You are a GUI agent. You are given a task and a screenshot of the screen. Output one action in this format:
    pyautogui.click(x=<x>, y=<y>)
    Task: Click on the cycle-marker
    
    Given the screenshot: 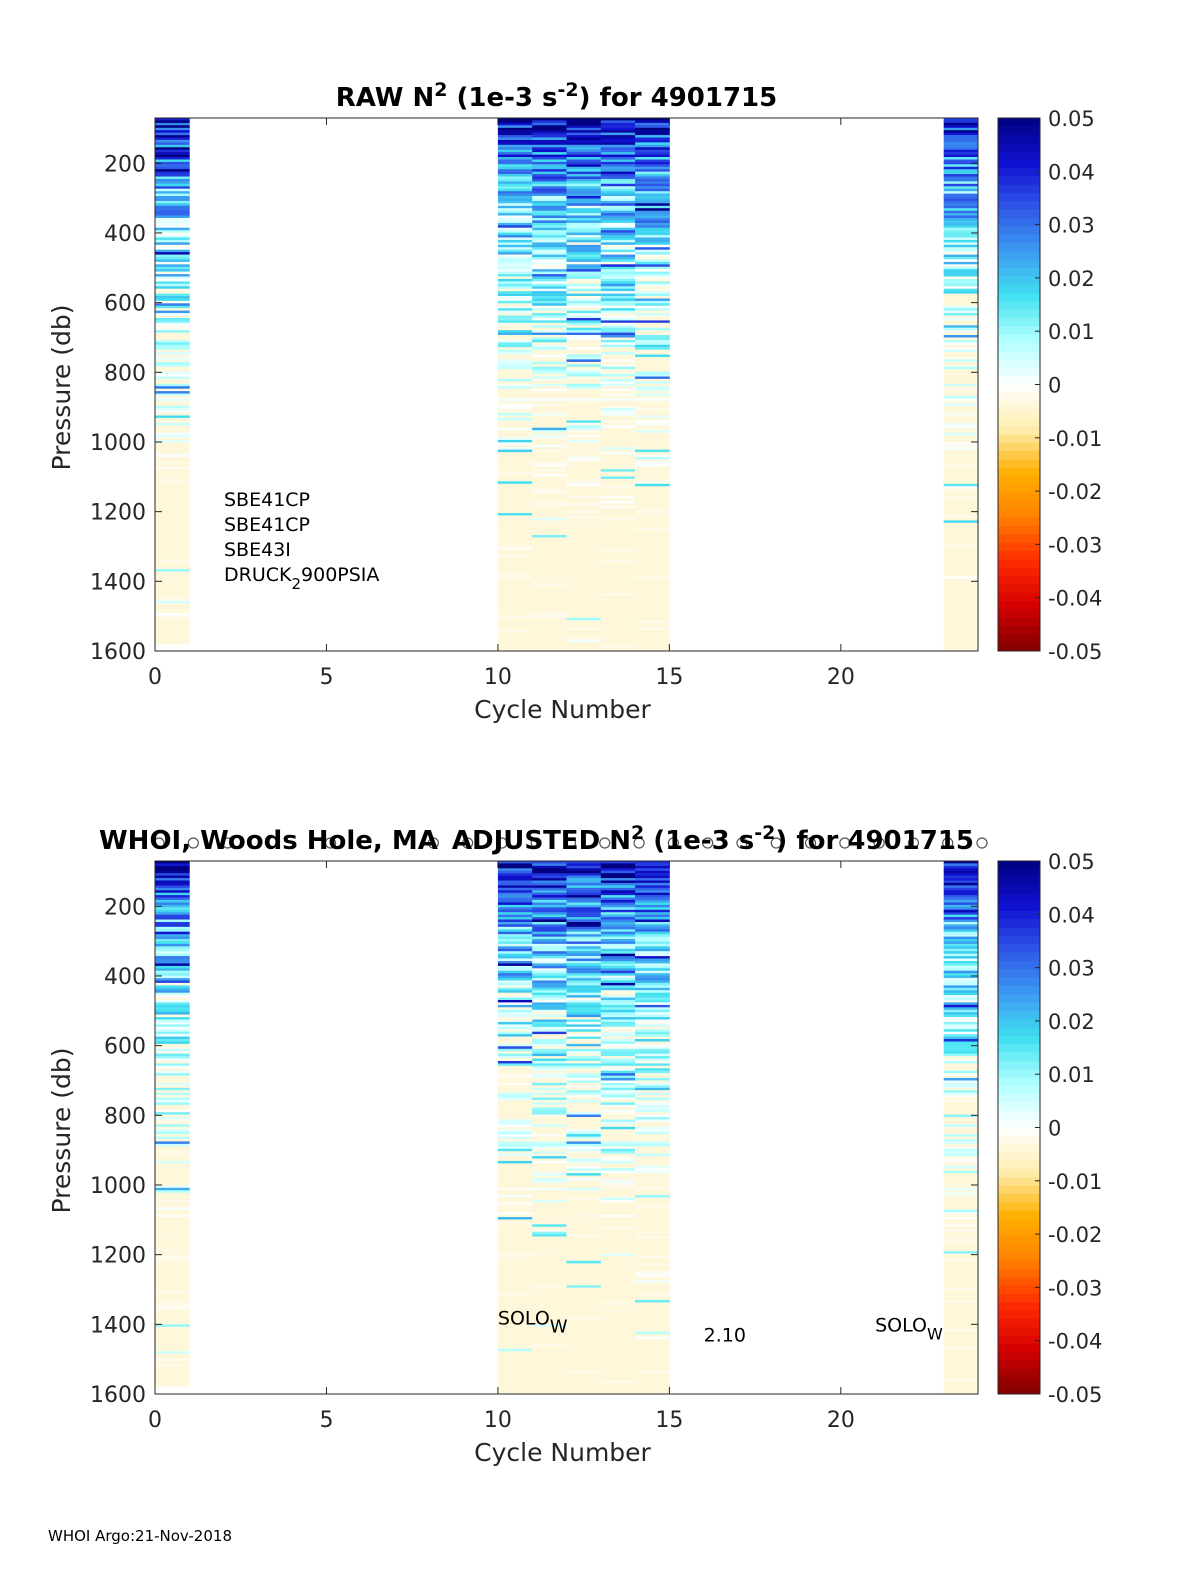 What is the action you would take?
    pyautogui.click(x=742, y=843)
    